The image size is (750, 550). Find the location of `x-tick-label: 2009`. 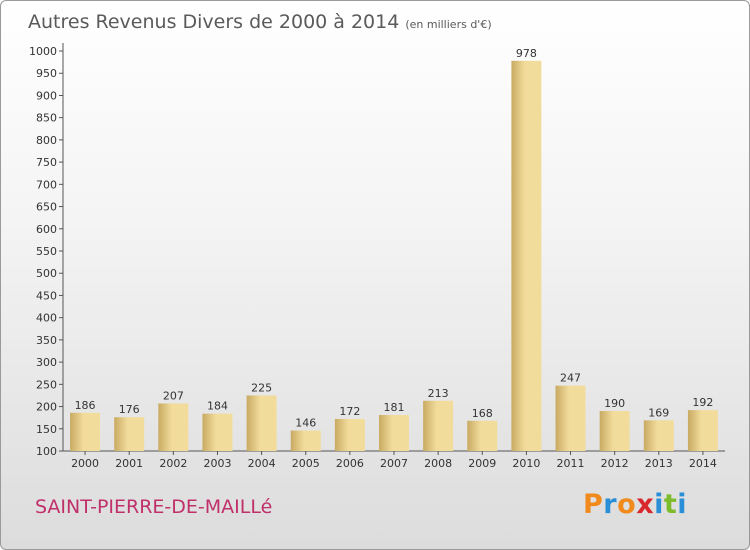

x-tick-label: 2009 is located at coordinates (482, 463).